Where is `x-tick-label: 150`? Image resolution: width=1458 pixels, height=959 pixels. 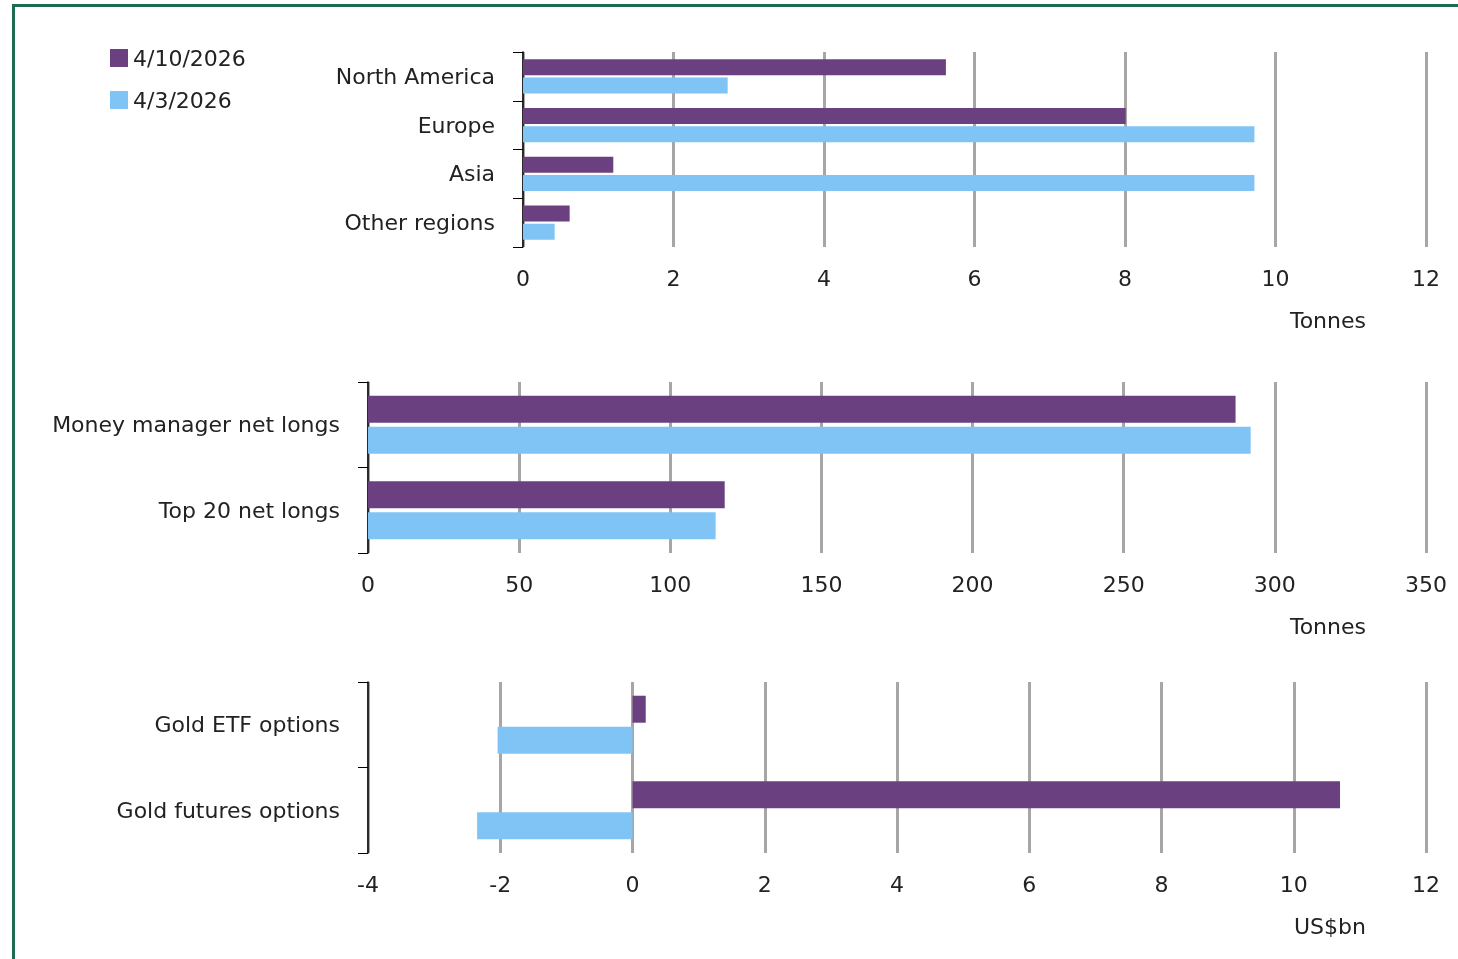
x-tick-label: 150 is located at coordinates (821, 584).